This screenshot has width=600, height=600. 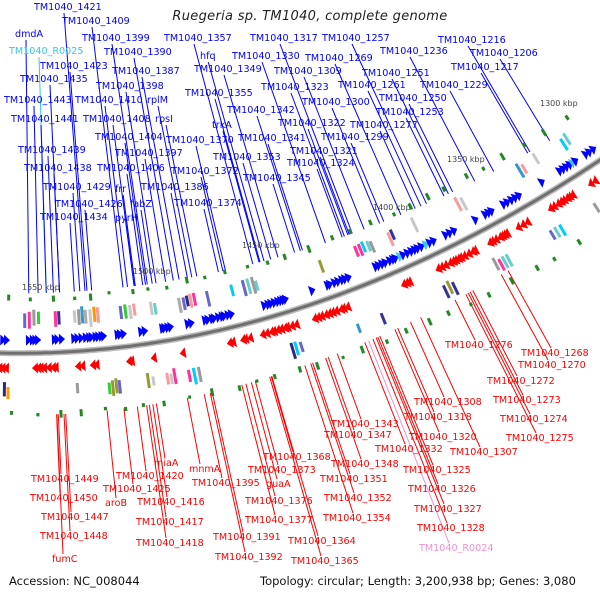 What do you see at coordinates (137, 489) in the screenshot?
I see `reverse-gene-label: TM1040_1425` at bounding box center [137, 489].